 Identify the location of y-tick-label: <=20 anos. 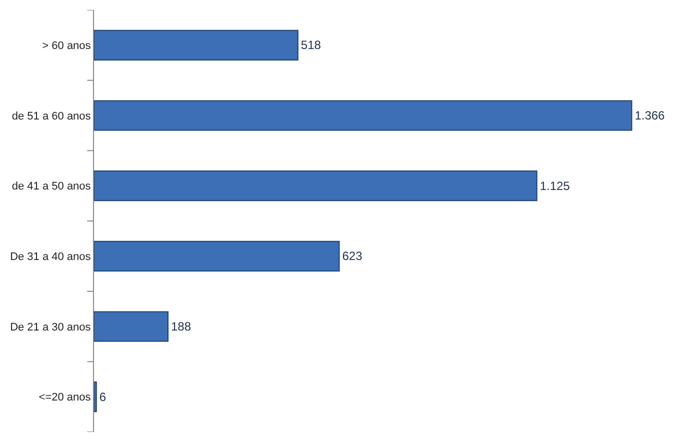
(65, 398).